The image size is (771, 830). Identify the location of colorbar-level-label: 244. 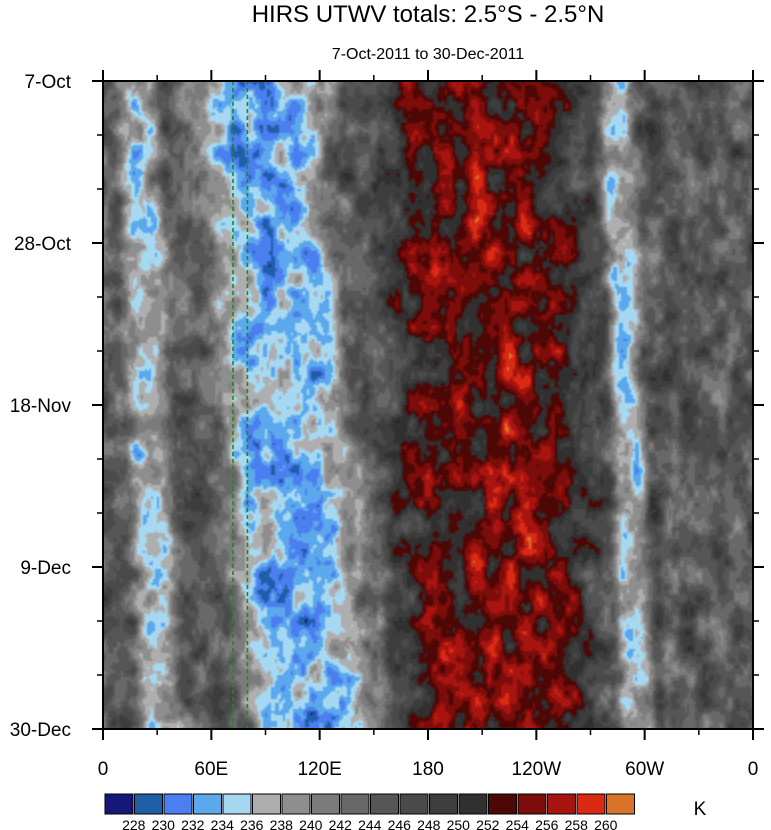
(370, 823).